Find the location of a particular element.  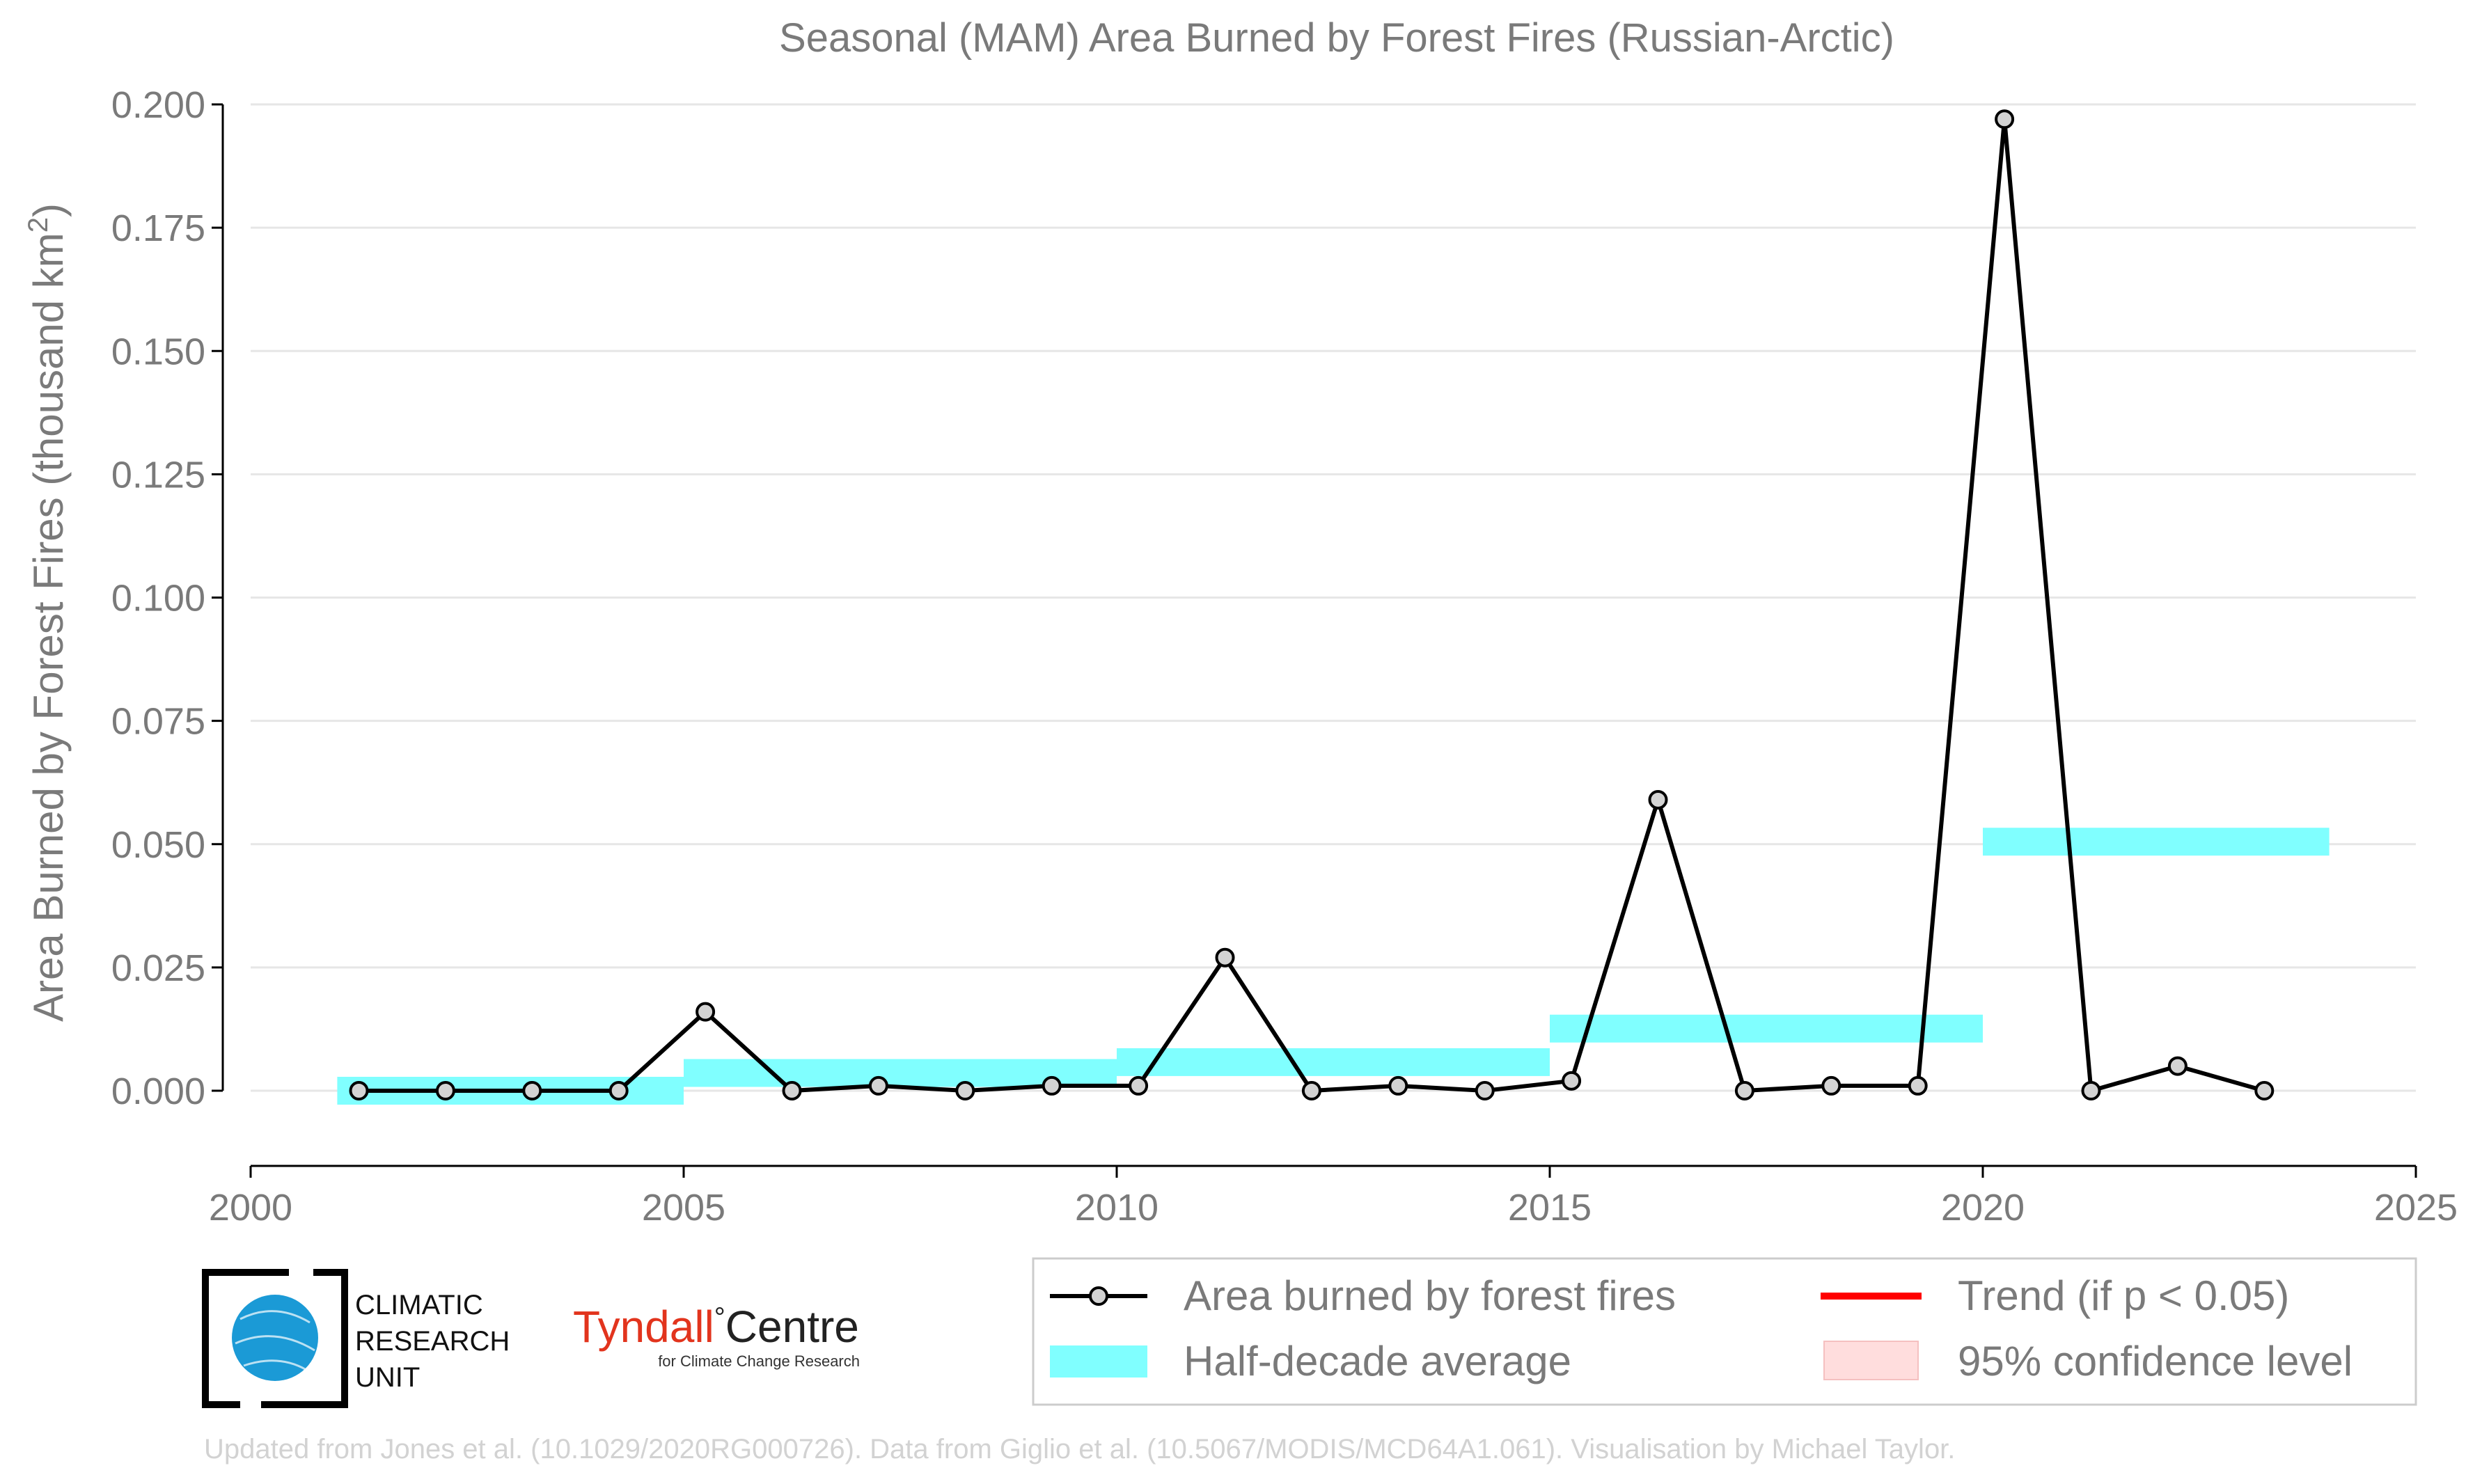

tyndall-centre: Centre is located at coordinates (792, 1327).